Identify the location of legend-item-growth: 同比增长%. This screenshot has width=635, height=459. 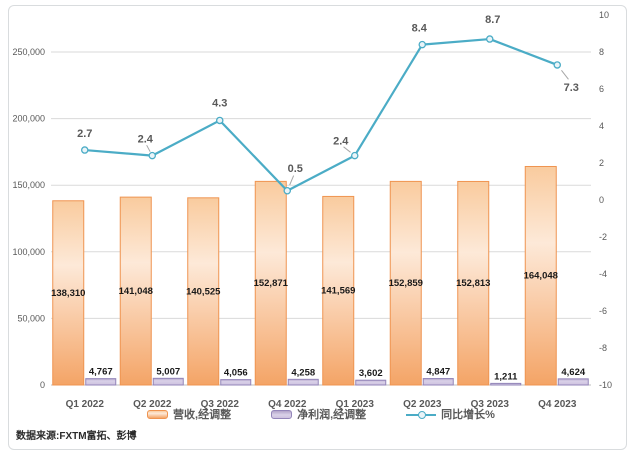
(450, 414).